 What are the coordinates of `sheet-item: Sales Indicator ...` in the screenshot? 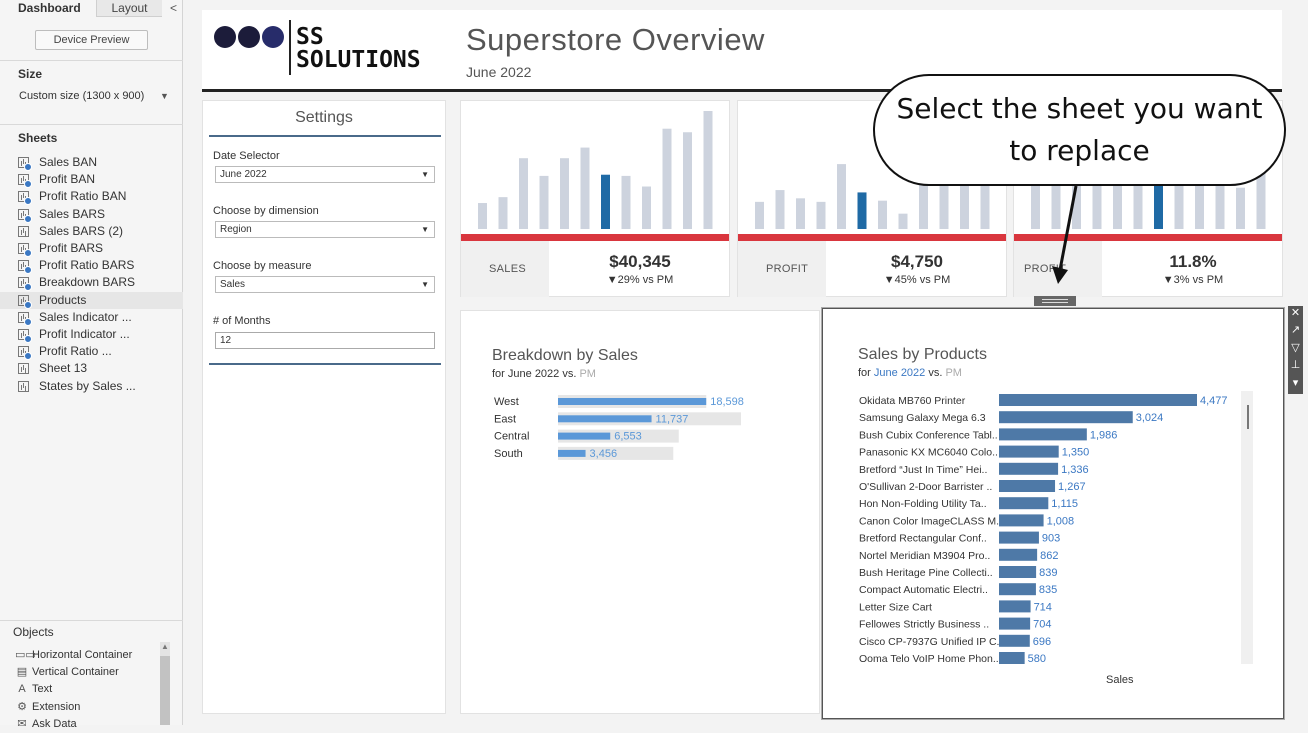 It's located at (91, 317).